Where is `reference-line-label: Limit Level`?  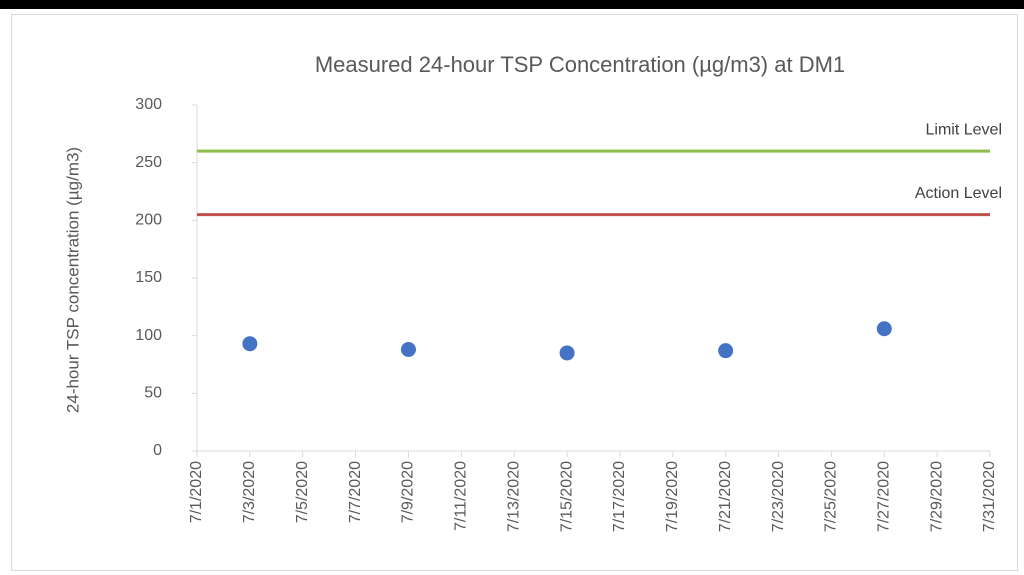
reference-line-label: Limit Level is located at coordinates (964, 129).